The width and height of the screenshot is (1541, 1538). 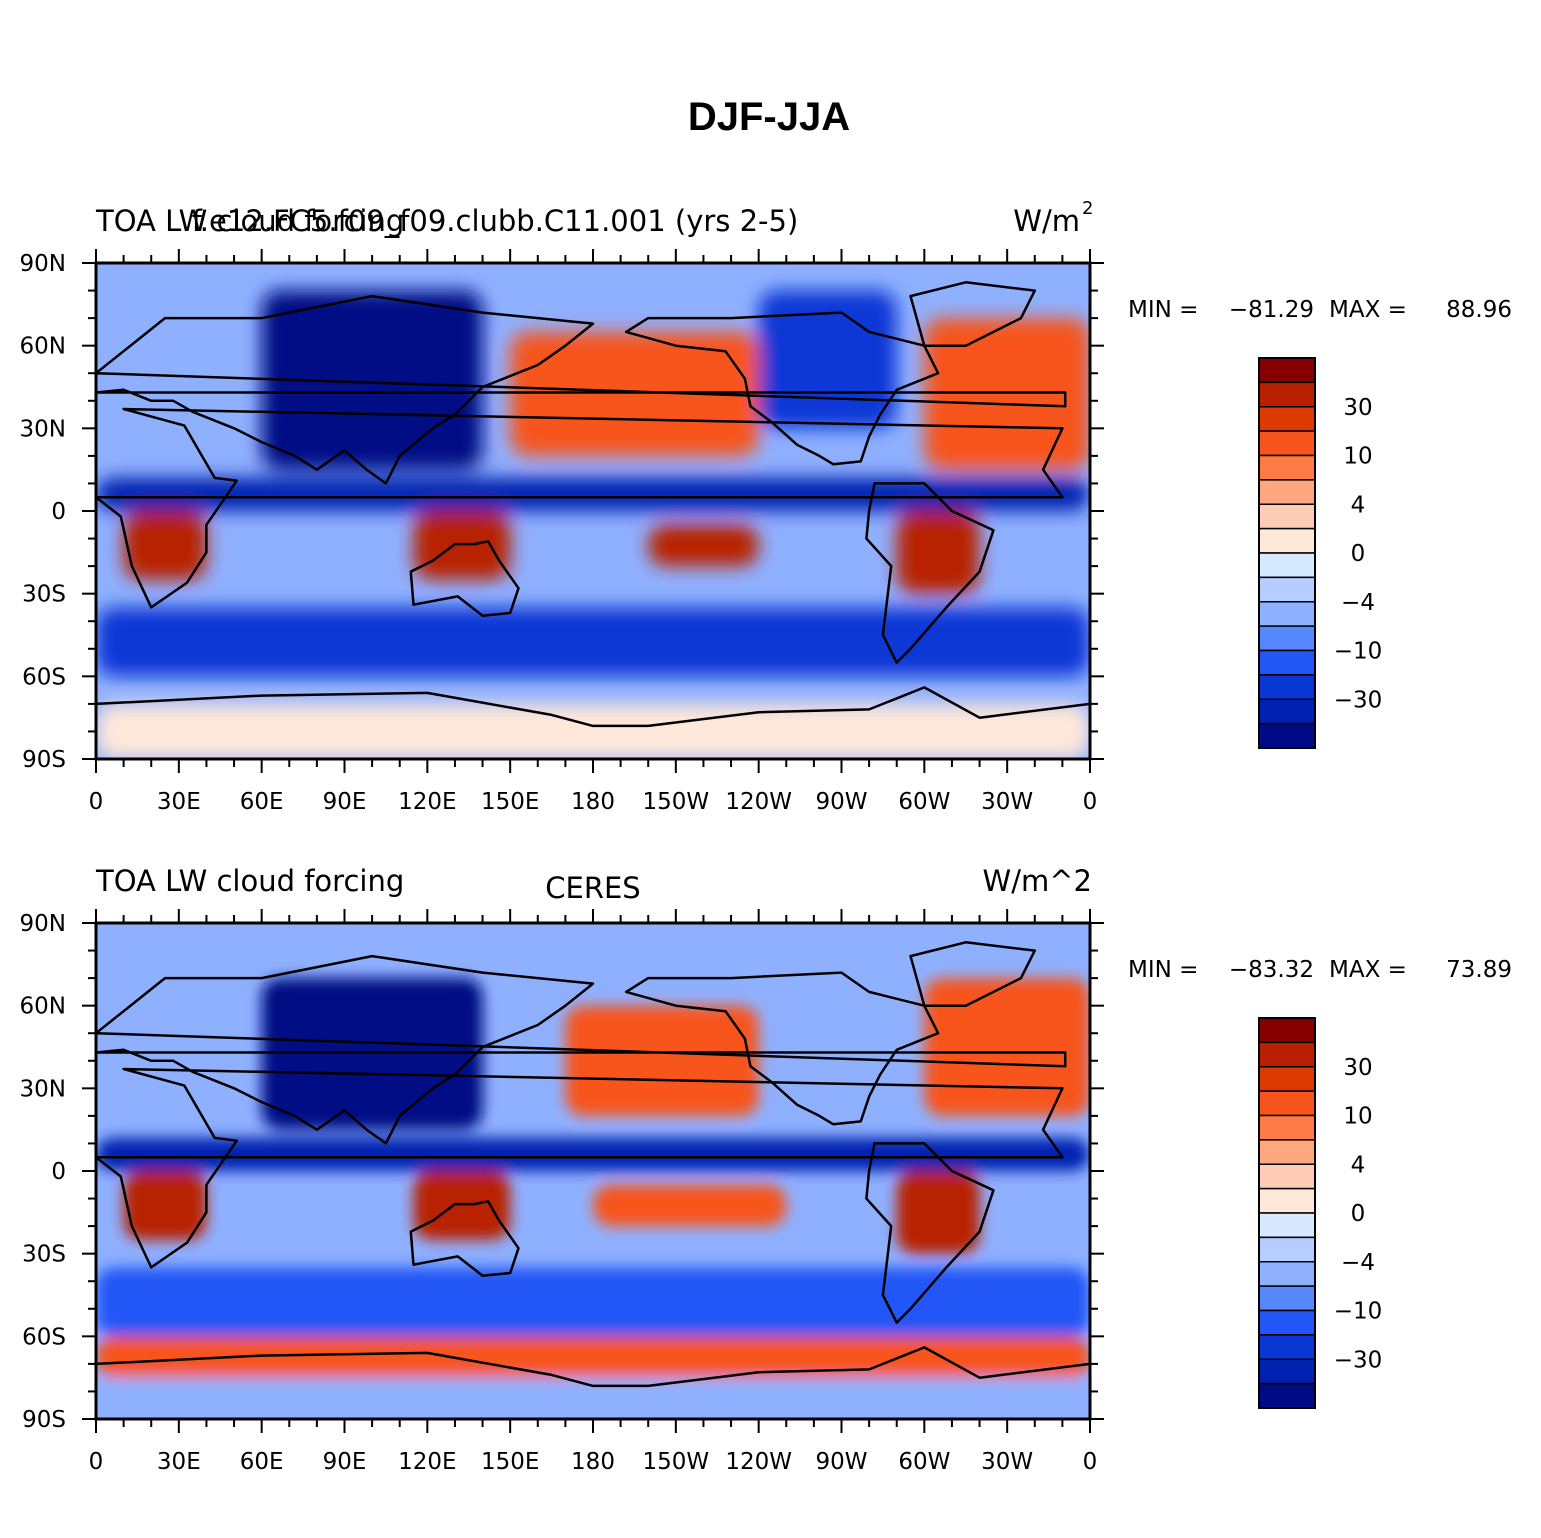 What do you see at coordinates (1368, 970) in the screenshot?
I see `max-label: MAX =` at bounding box center [1368, 970].